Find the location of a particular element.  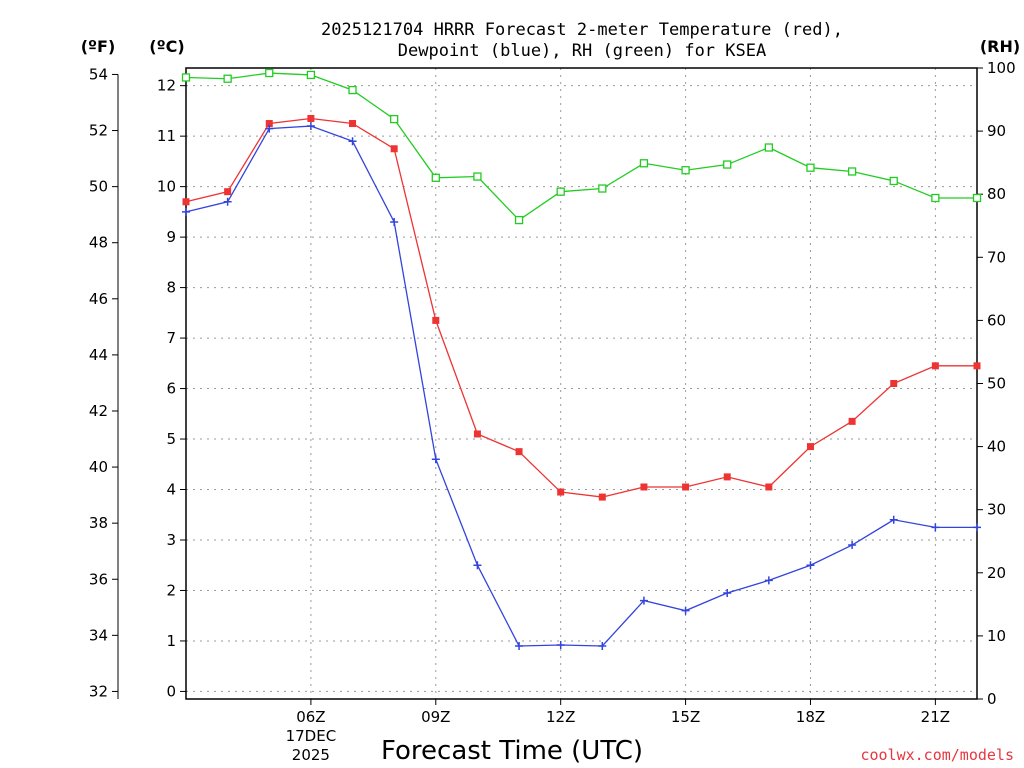

x-tick-year: 2025 is located at coordinates (311, 755).